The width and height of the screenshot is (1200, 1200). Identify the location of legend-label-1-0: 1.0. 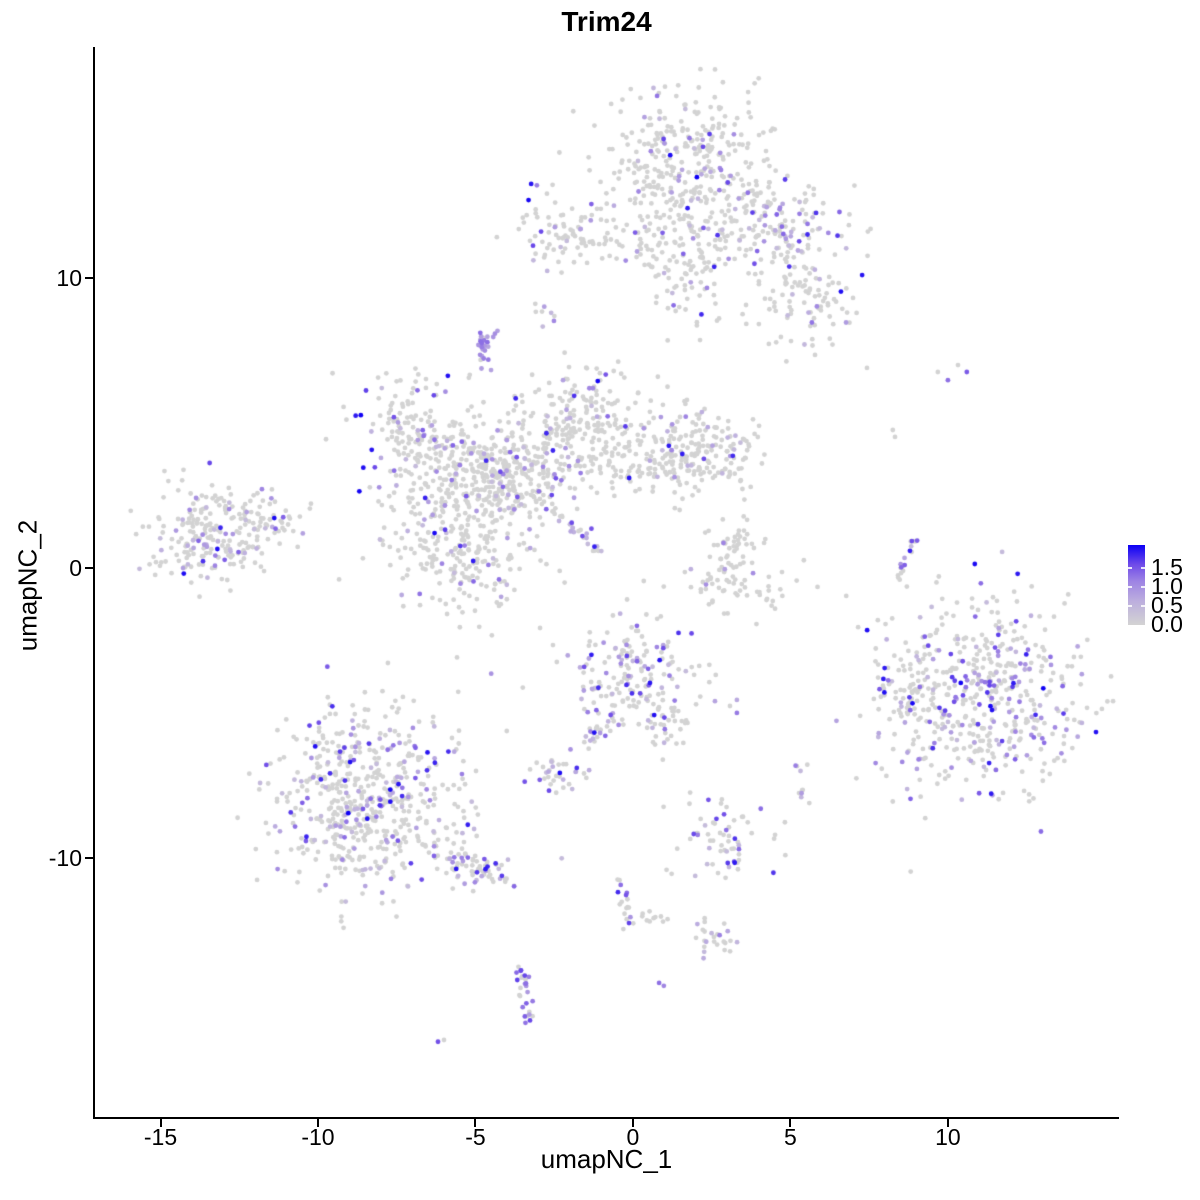
(1167, 586).